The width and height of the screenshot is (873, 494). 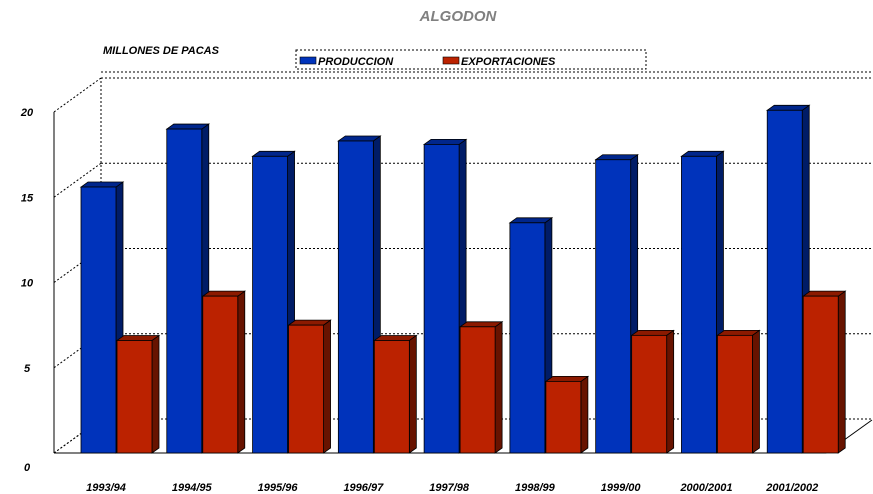 I want to click on x-tick-label: 1993/94, so click(x=106, y=488).